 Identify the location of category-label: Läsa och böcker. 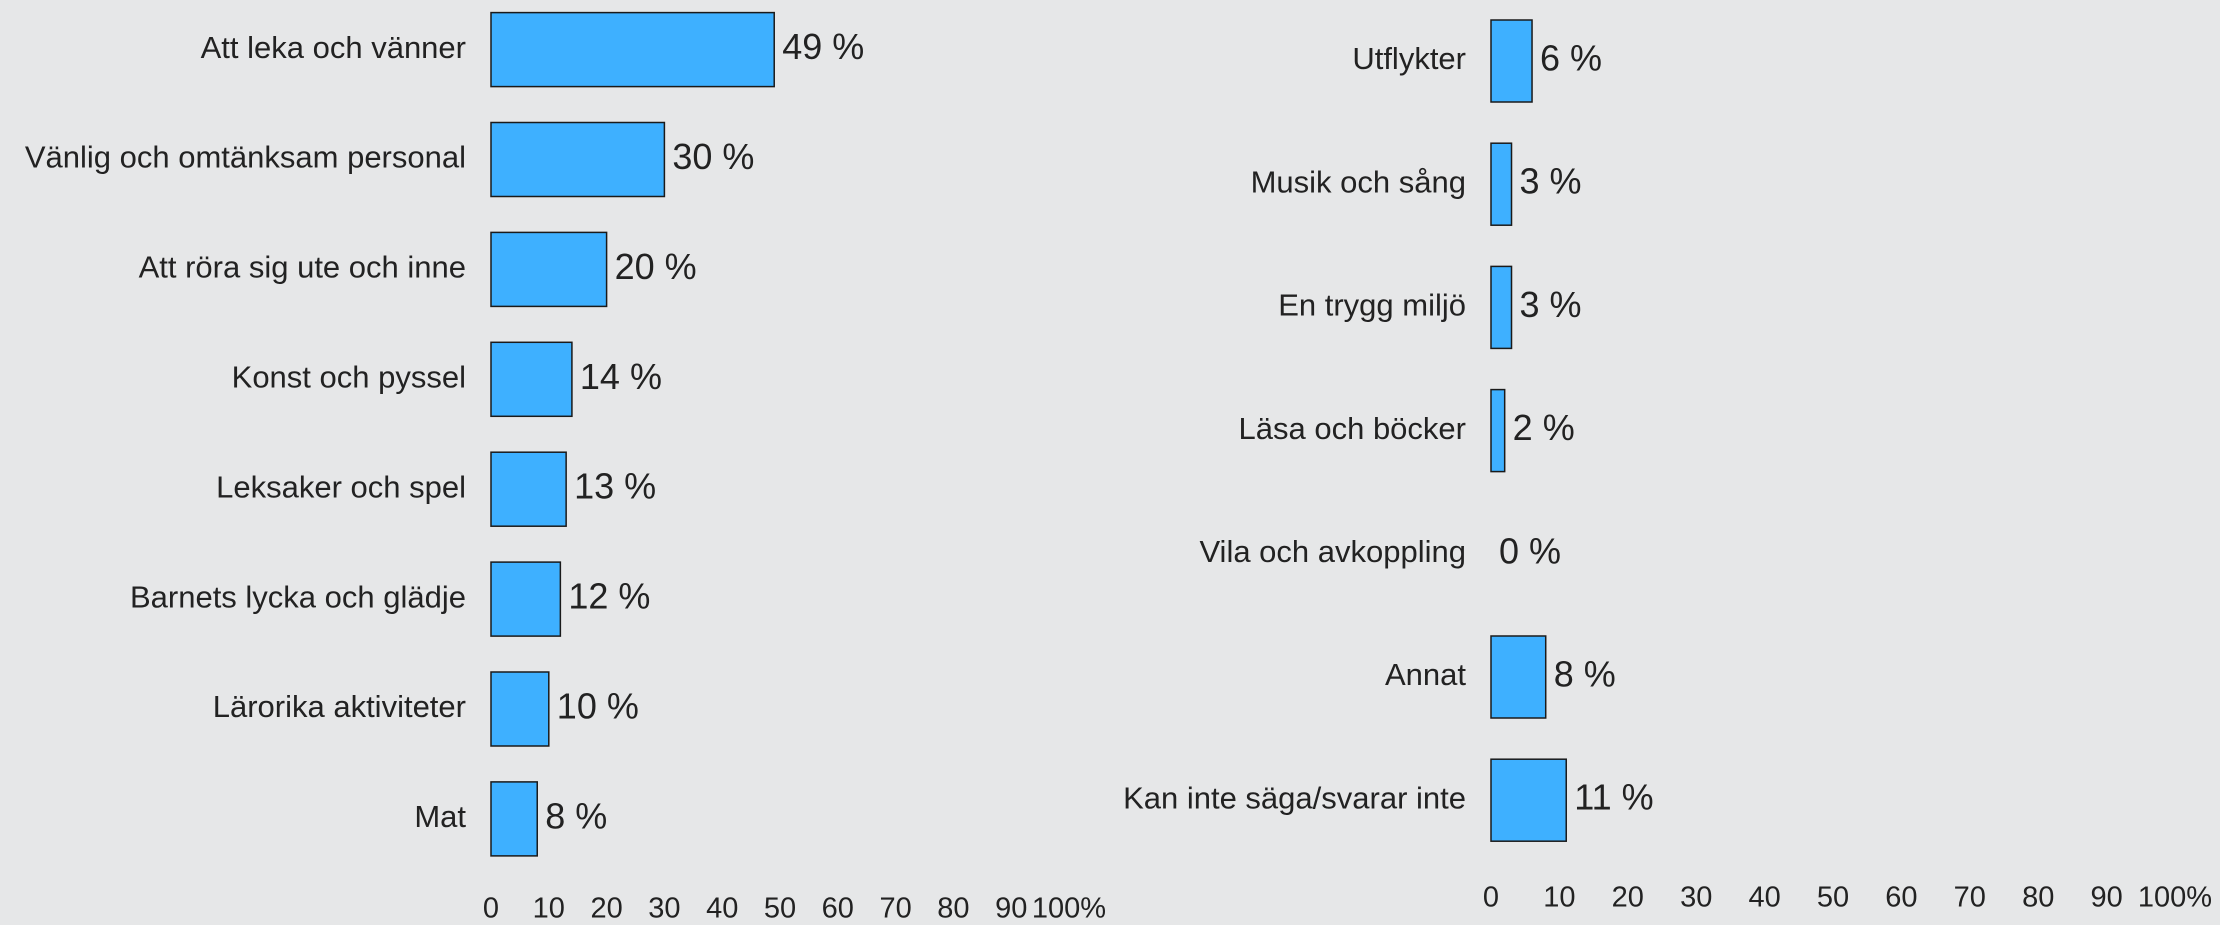
(1352, 428).